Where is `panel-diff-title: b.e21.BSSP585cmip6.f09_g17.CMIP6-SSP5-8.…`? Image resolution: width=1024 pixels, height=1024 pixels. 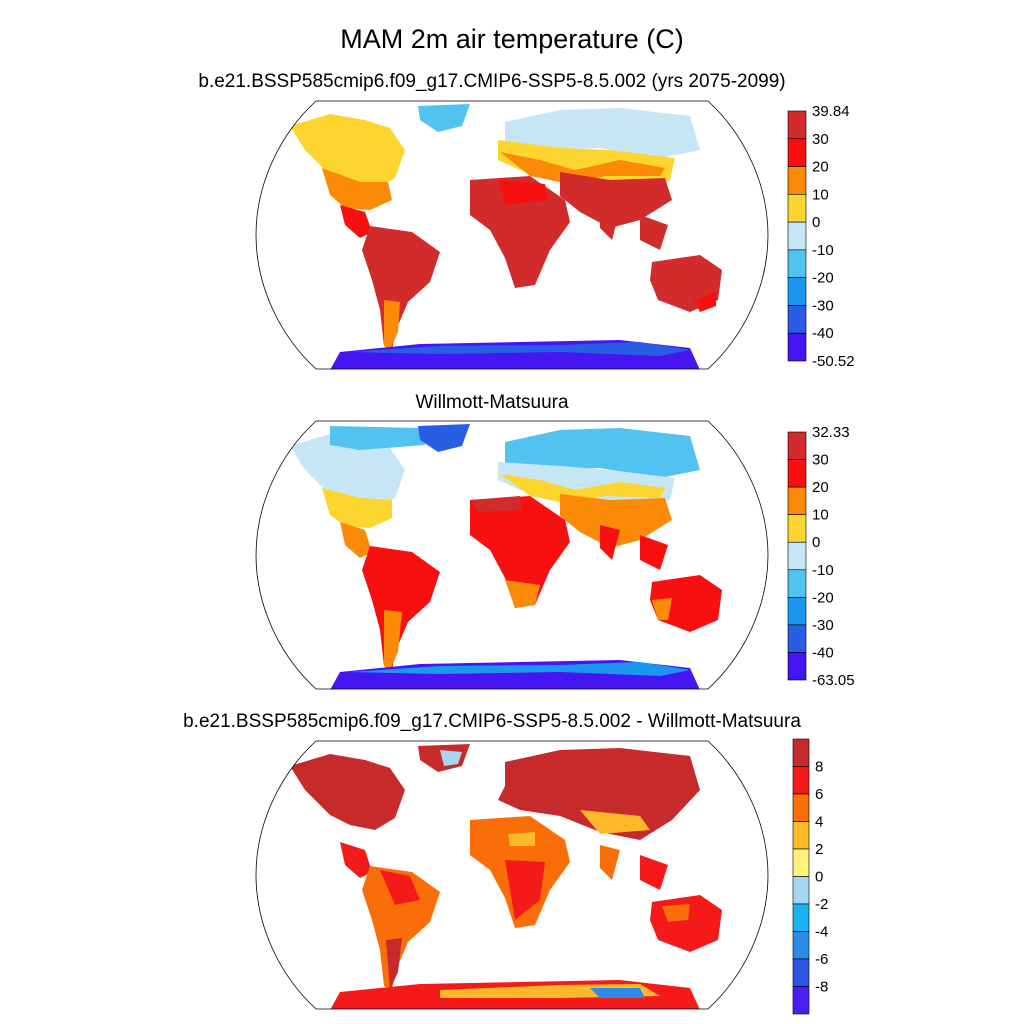 panel-diff-title: b.e21.BSSP585cmip6.f09_g17.CMIP6-SSP5-8.… is located at coordinates (492, 721).